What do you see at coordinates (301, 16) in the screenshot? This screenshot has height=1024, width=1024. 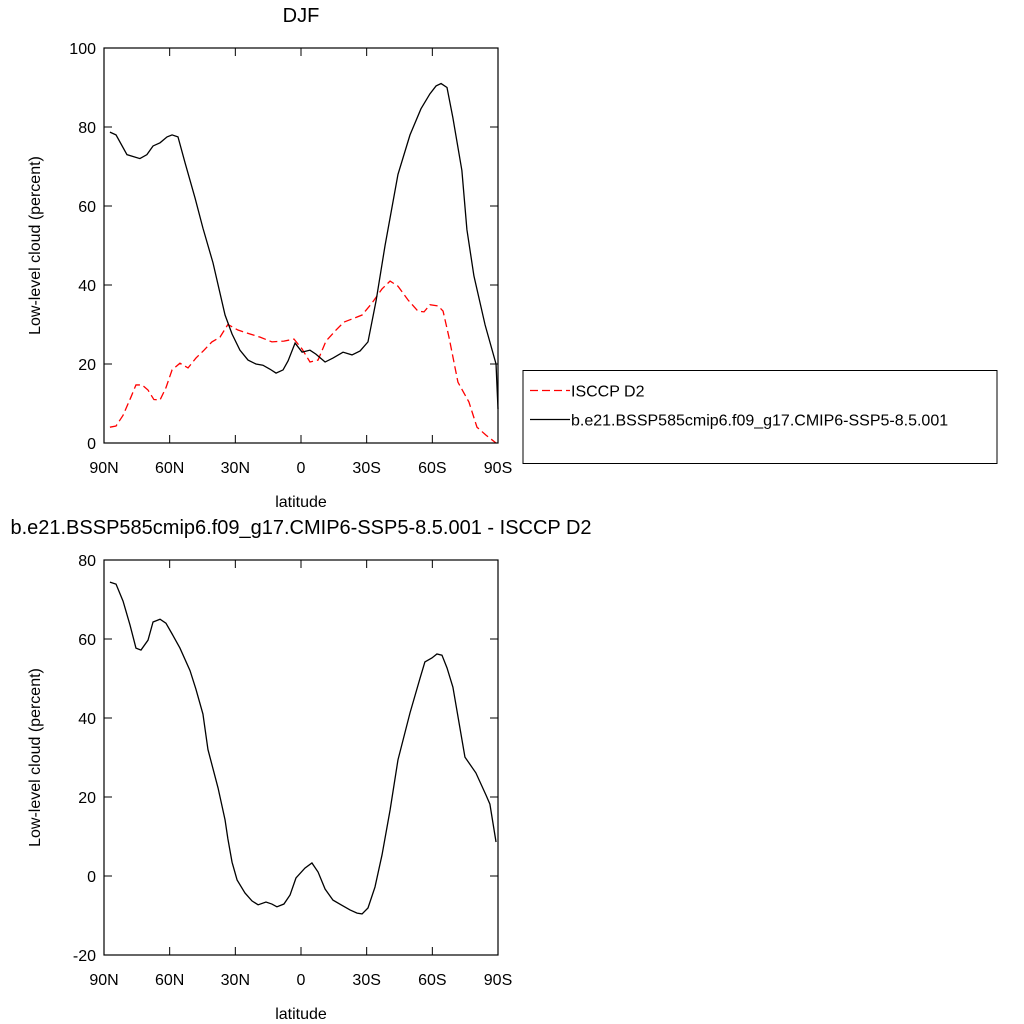 I see `chart-title: DJF` at bounding box center [301, 16].